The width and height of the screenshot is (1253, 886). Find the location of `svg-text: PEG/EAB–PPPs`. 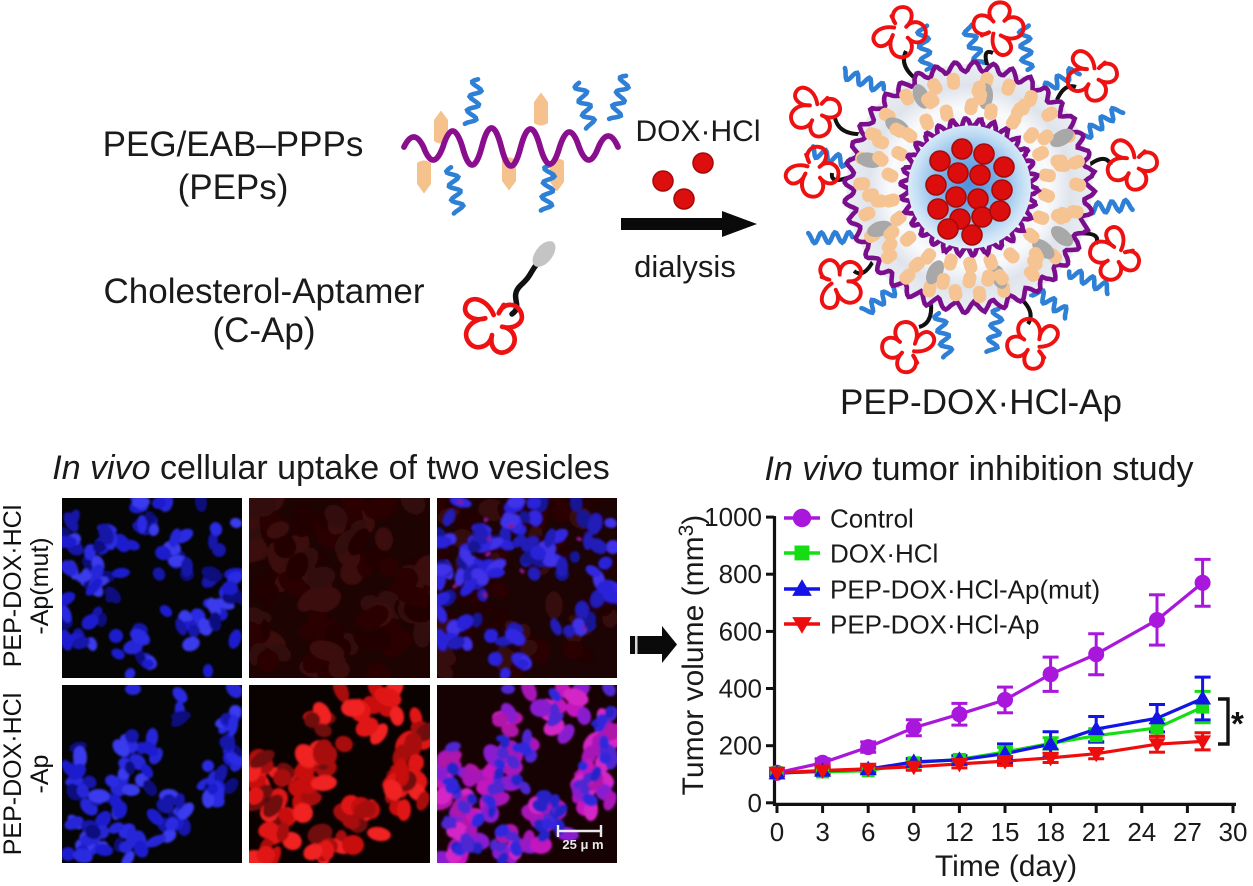

svg-text: PEG/EAB–PPPs is located at coordinates (233, 144).